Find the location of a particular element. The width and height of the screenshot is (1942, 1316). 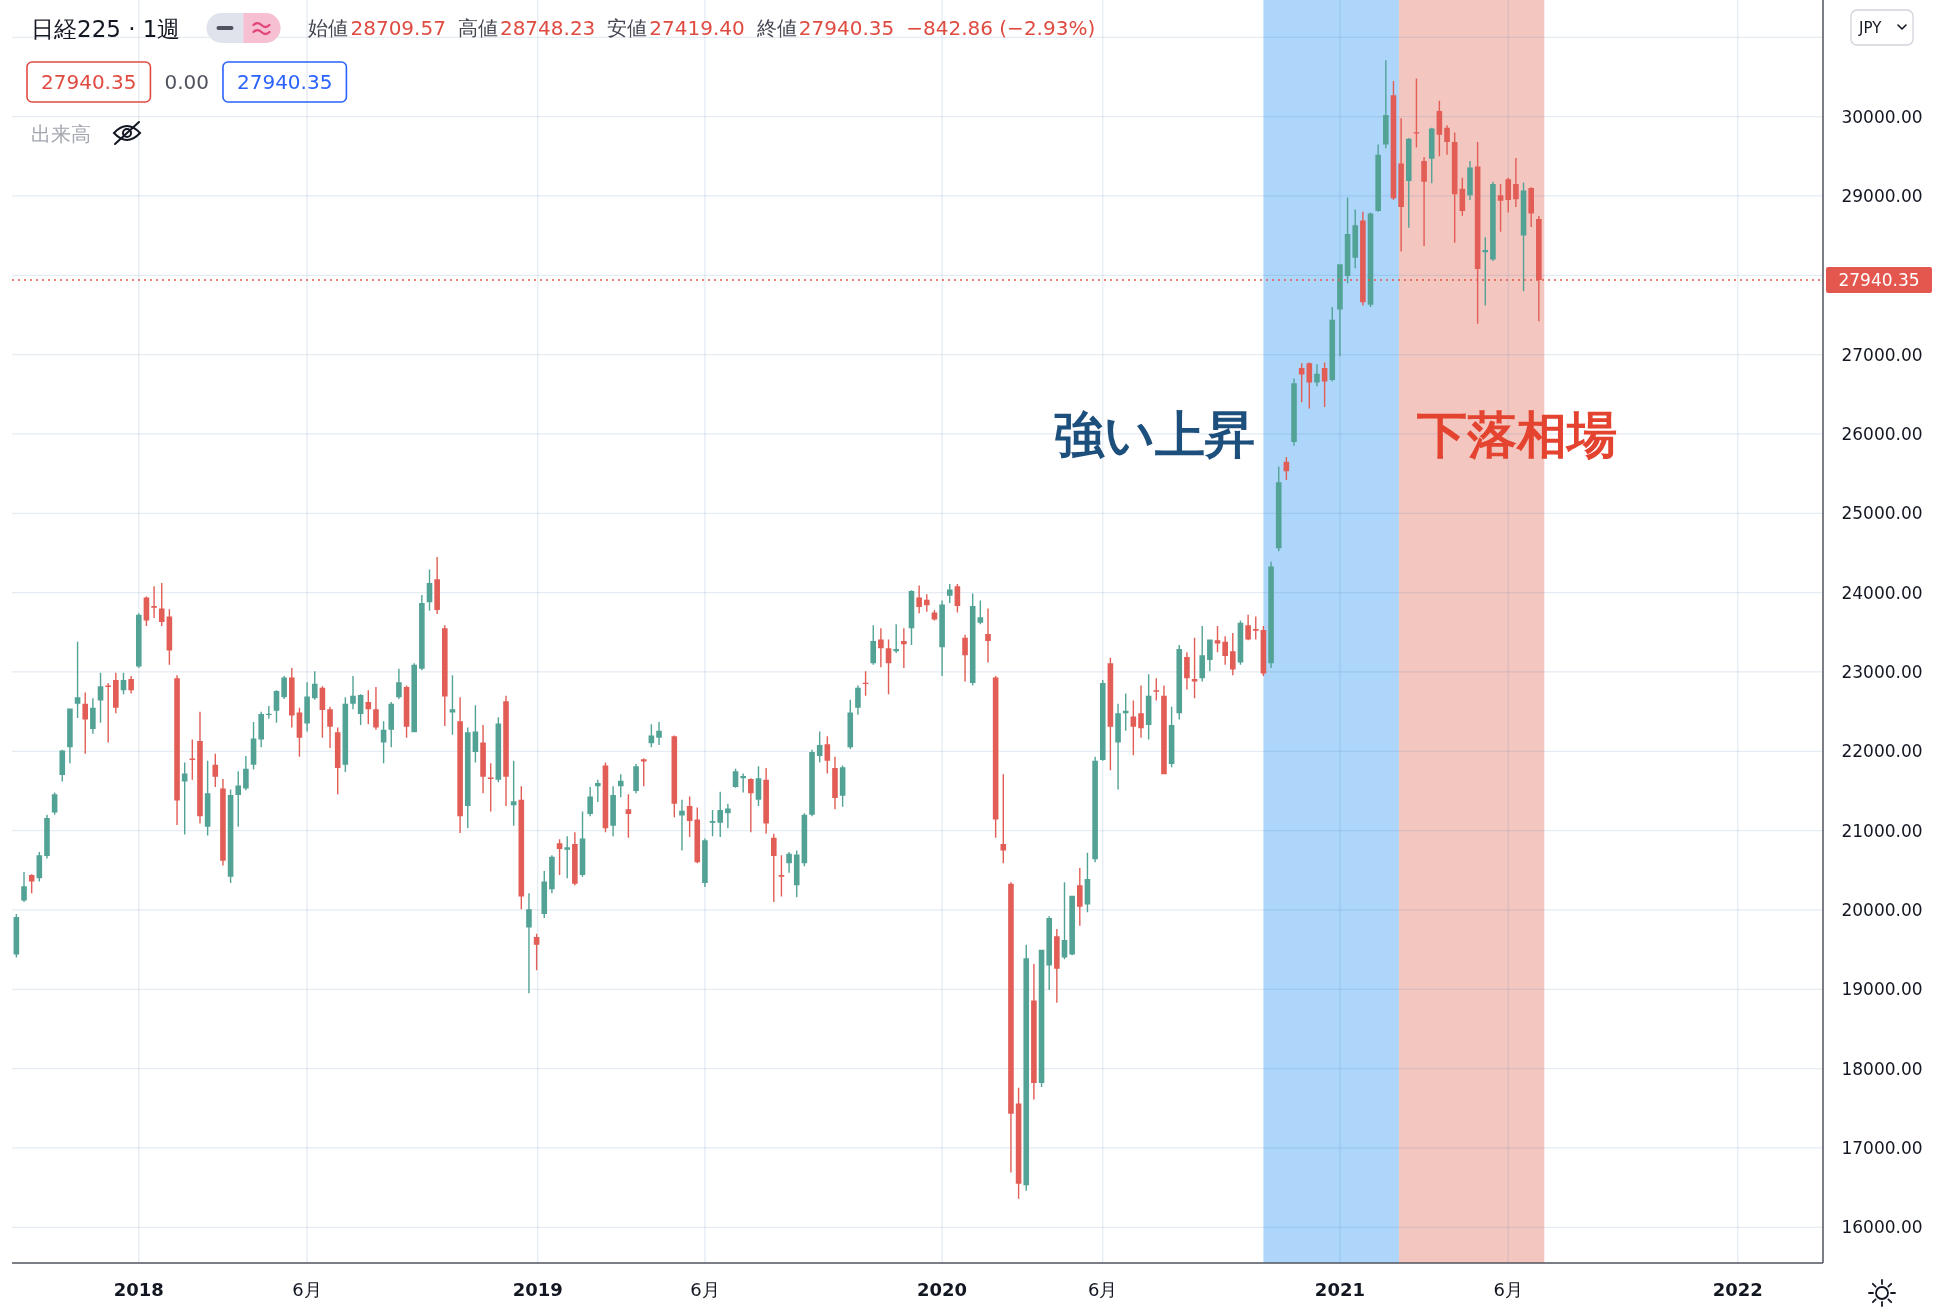

y-tick-label: 29000.00 is located at coordinates (1882, 195).